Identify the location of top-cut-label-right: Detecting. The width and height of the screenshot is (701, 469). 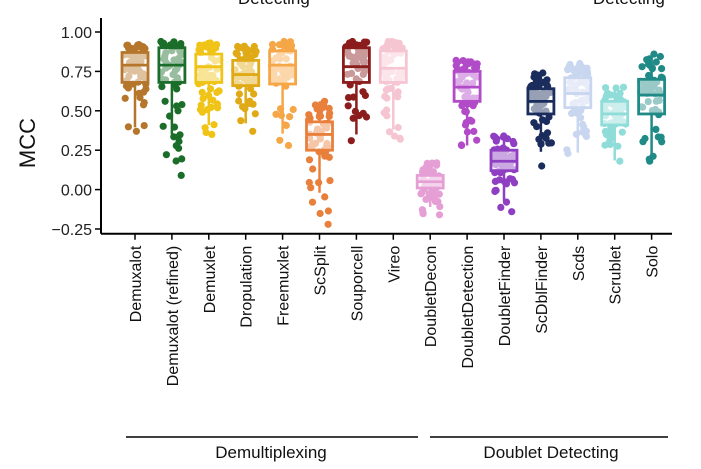
(629, 4).